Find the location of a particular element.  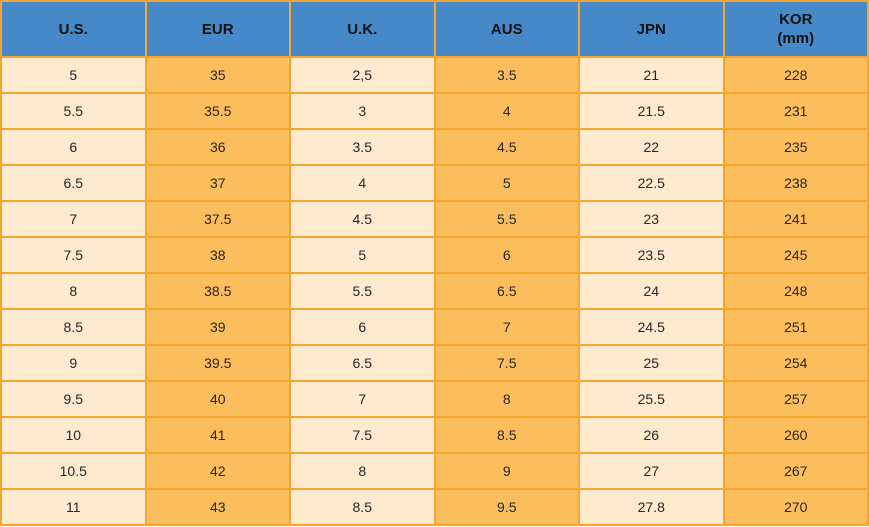

column-header-kor: KOR (mm) is located at coordinates (795, 29).